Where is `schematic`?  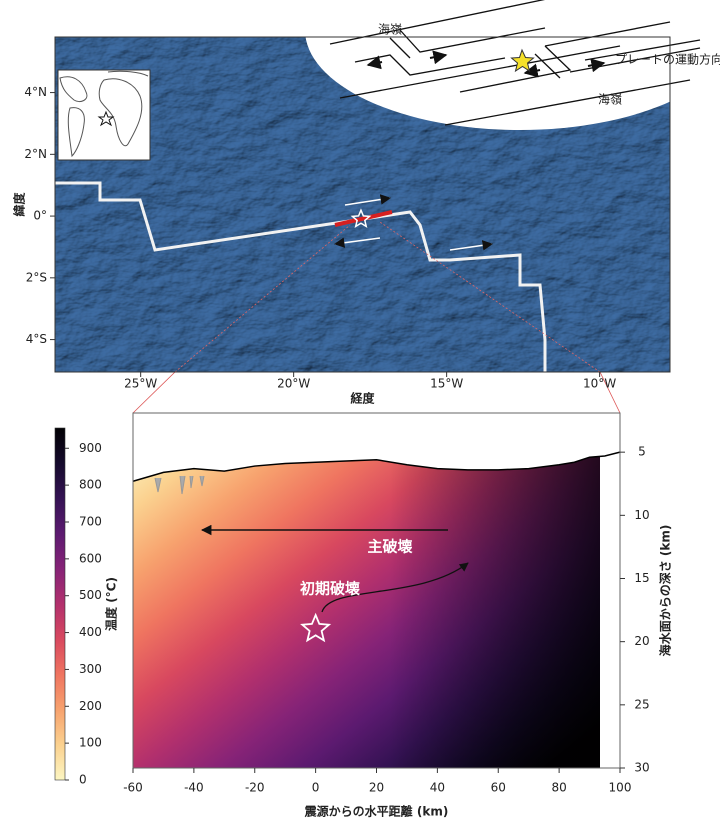 schematic is located at coordinates (515, 63).